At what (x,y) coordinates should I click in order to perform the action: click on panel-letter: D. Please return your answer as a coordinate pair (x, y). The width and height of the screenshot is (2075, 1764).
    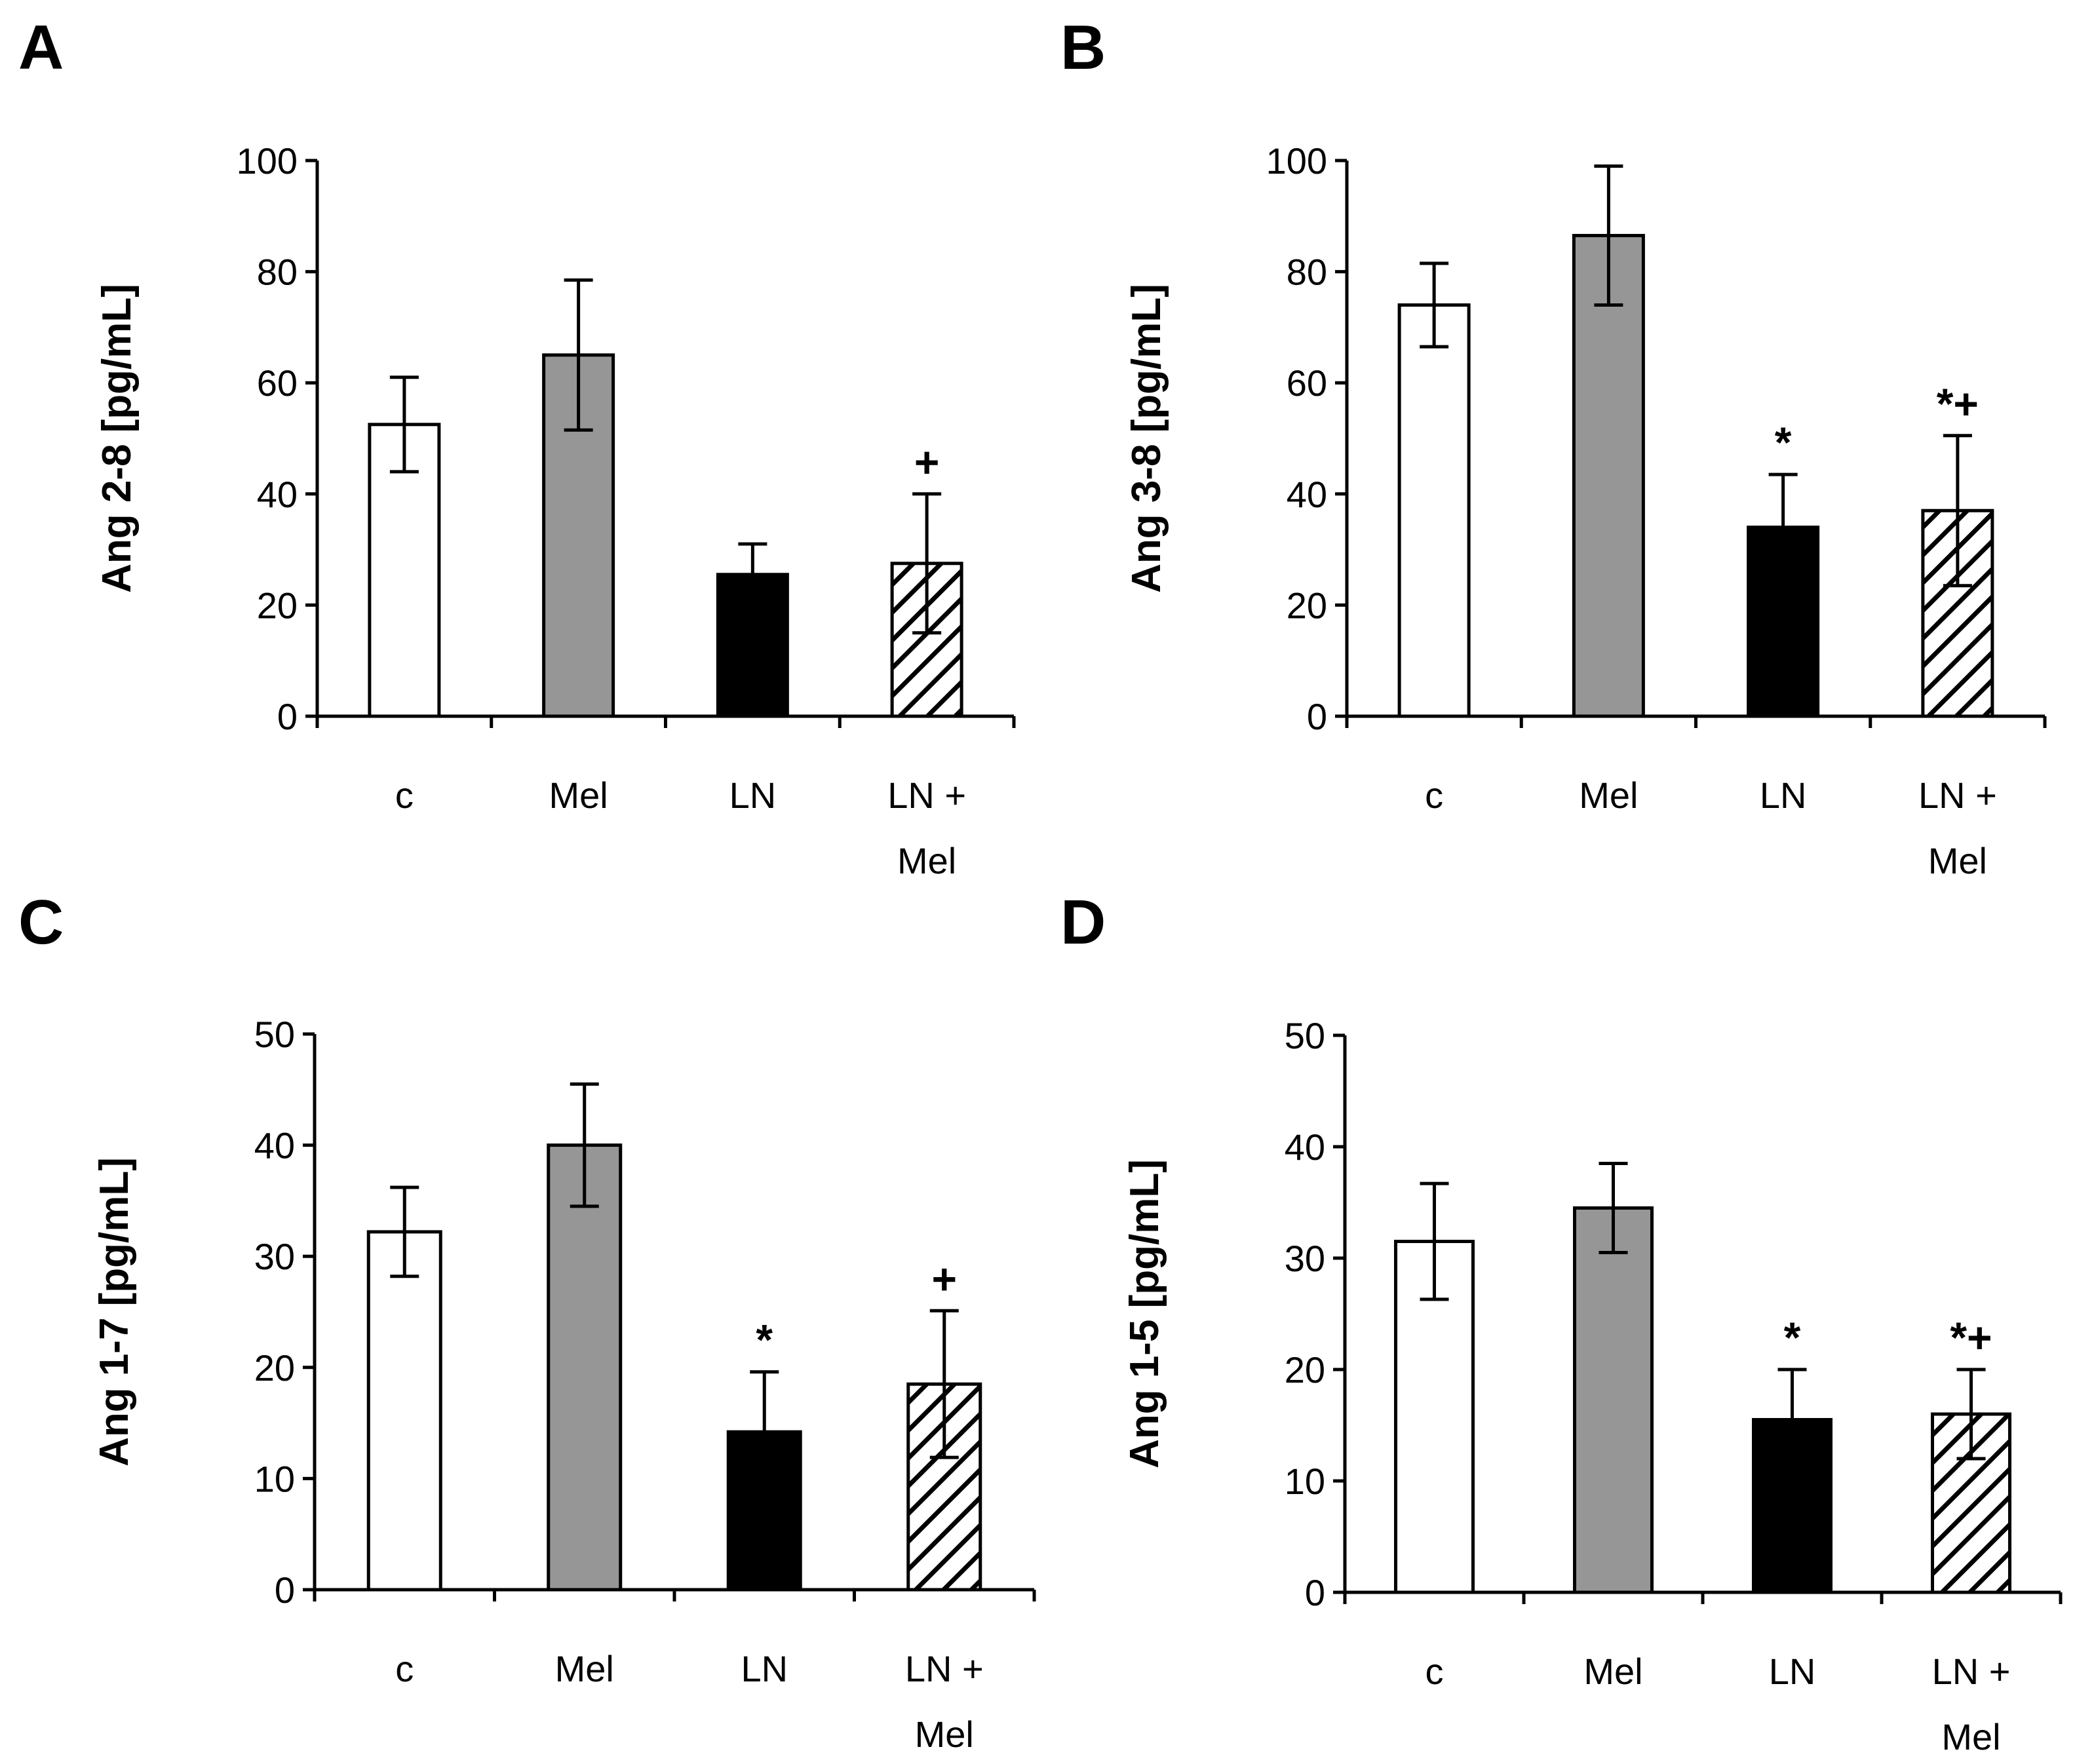
    Looking at the image, I should click on (1083, 922).